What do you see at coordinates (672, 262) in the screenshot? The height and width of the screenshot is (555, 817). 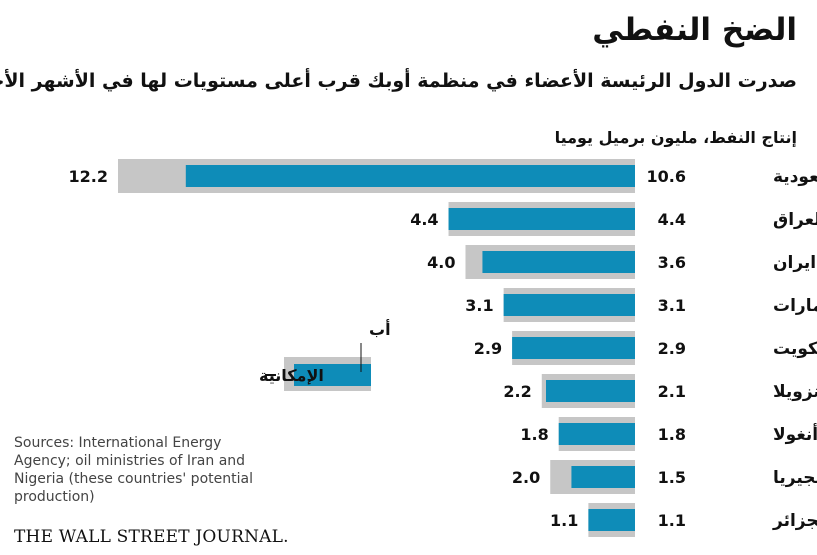 I see `production-value-label: 3.6` at bounding box center [672, 262].